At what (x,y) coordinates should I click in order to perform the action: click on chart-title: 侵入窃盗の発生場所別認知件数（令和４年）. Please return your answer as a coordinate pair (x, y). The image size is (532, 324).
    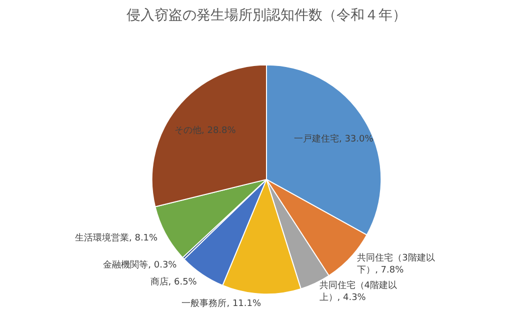
    Looking at the image, I should click on (266, 16).